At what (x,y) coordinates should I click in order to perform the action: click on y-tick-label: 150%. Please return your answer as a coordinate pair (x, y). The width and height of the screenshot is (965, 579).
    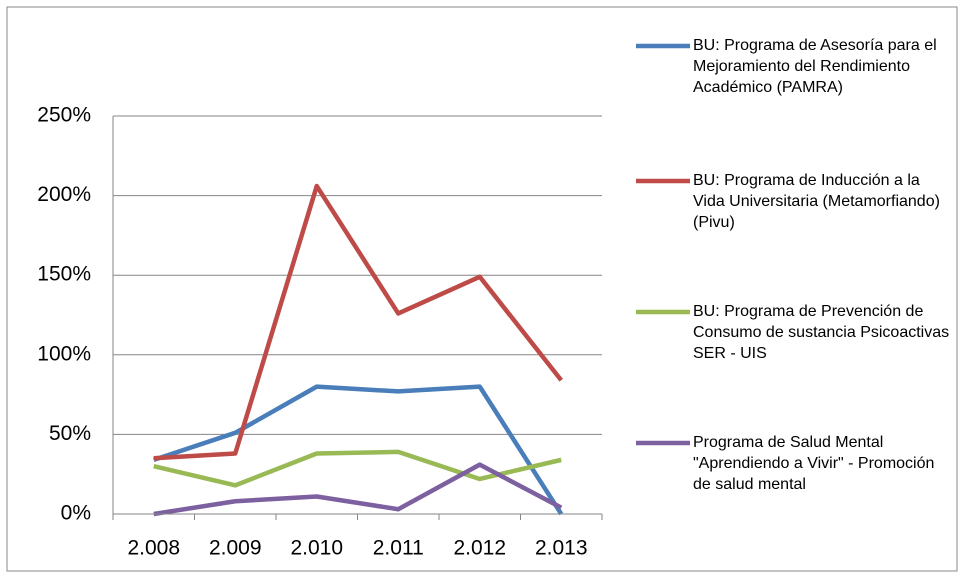
    Looking at the image, I should click on (64, 274).